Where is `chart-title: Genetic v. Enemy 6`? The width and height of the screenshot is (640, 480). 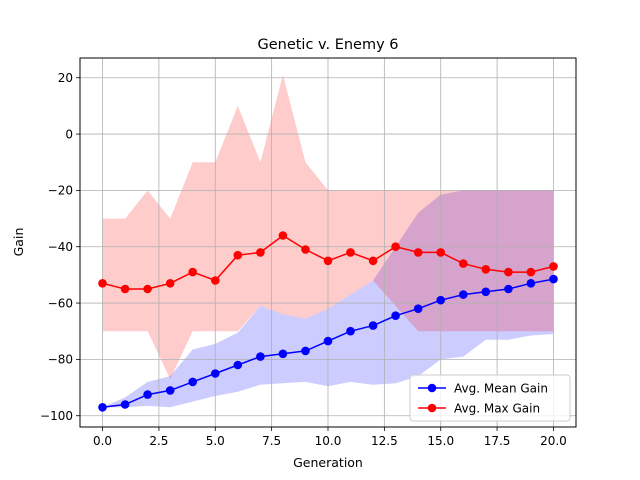
chart-title: Genetic v. Enemy 6 is located at coordinates (327, 45).